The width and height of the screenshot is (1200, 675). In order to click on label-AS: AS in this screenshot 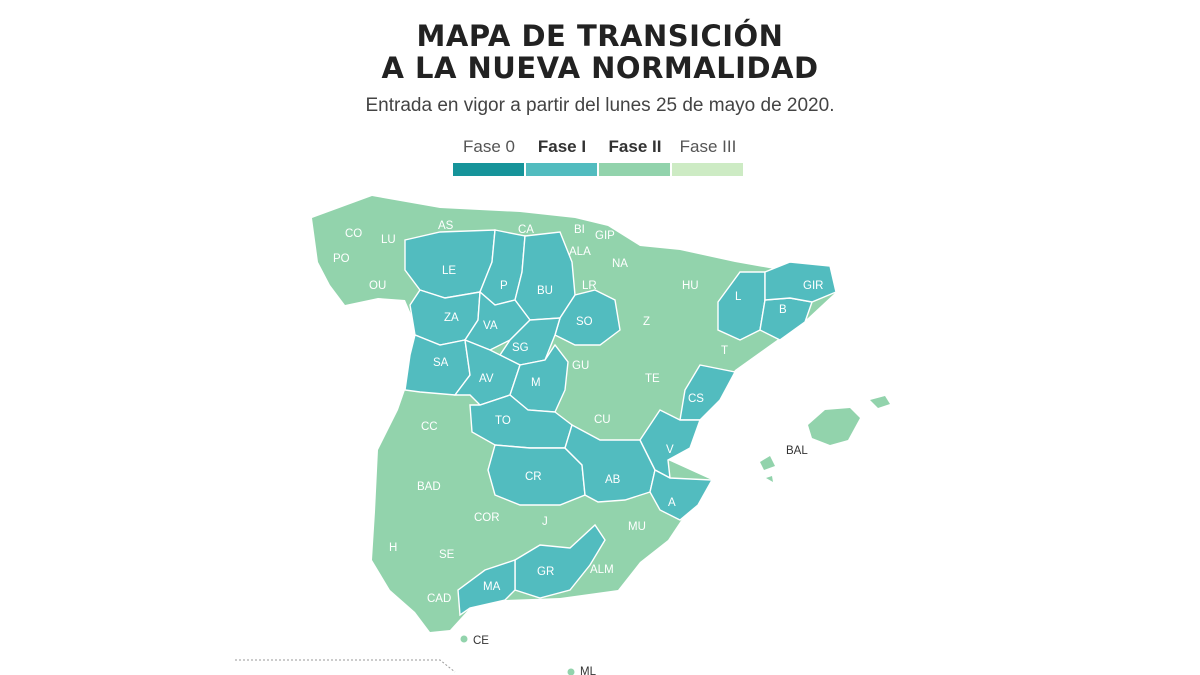, I will do `click(446, 226)`.